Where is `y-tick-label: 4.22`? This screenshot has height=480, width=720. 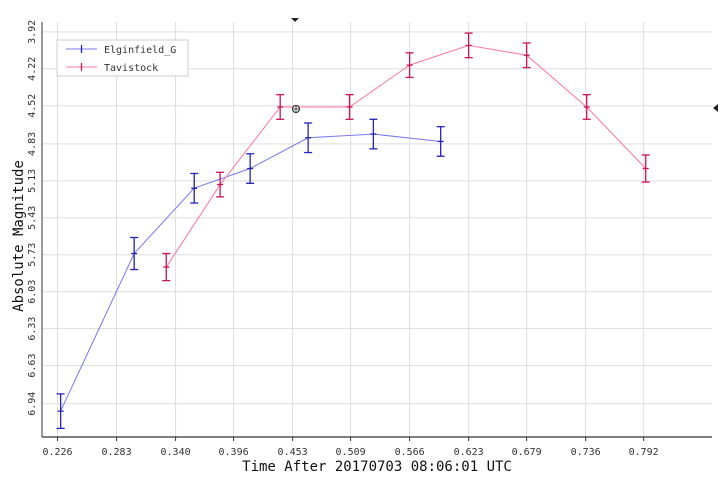 y-tick-label: 4.22 is located at coordinates (32, 69).